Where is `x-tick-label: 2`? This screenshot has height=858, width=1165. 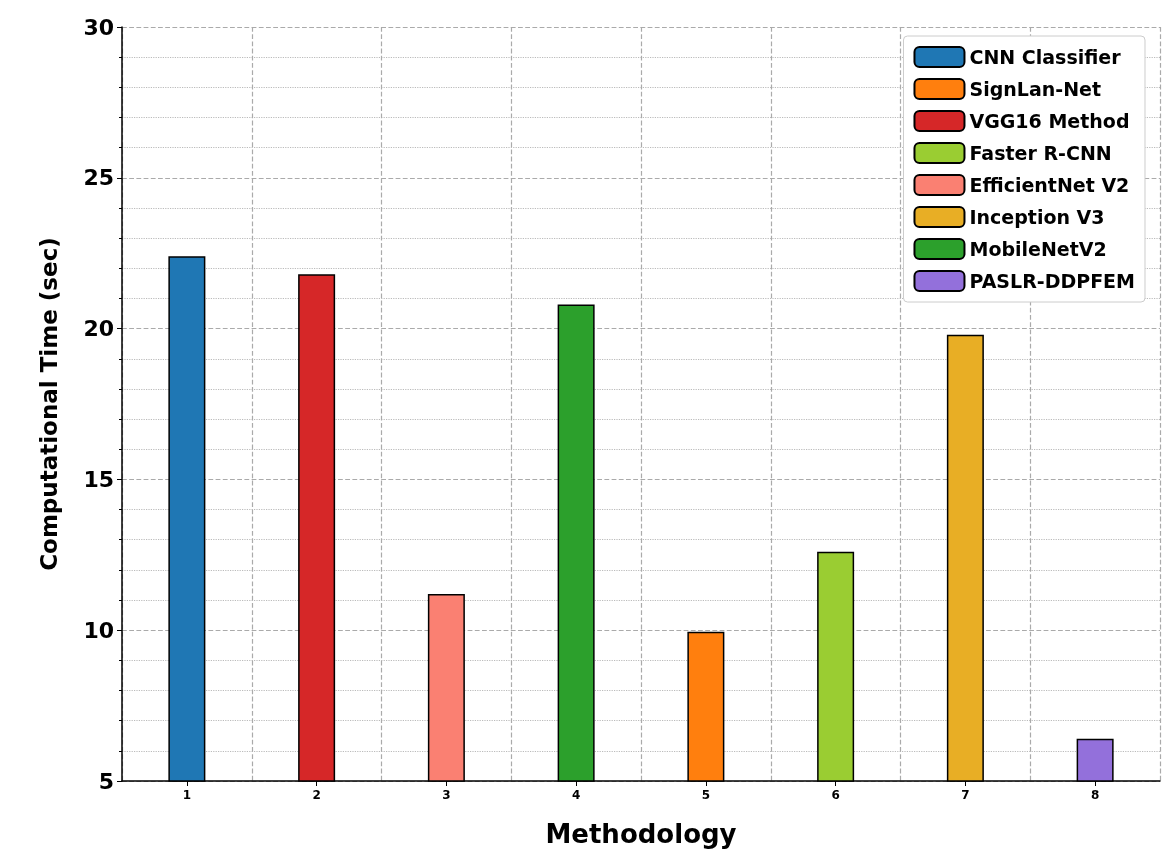
x-tick-label: 2 is located at coordinates (316, 795).